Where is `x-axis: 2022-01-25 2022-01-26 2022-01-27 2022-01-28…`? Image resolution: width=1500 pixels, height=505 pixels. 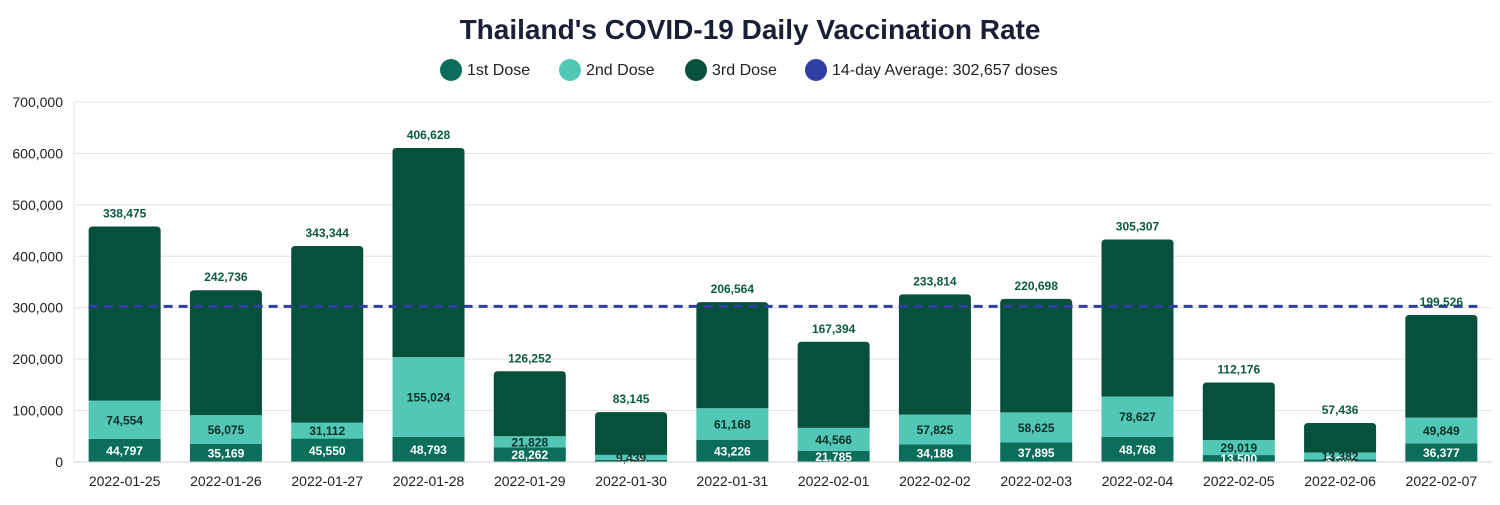 x-axis: 2022-01-25 2022-01-26 2022-01-27 2022-01-28… is located at coordinates (783, 475).